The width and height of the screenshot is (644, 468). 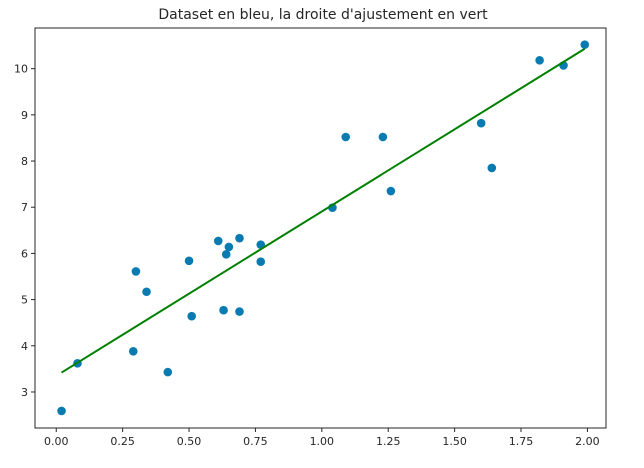 What do you see at coordinates (21, 69) in the screenshot?
I see `y-tick-label: 10` at bounding box center [21, 69].